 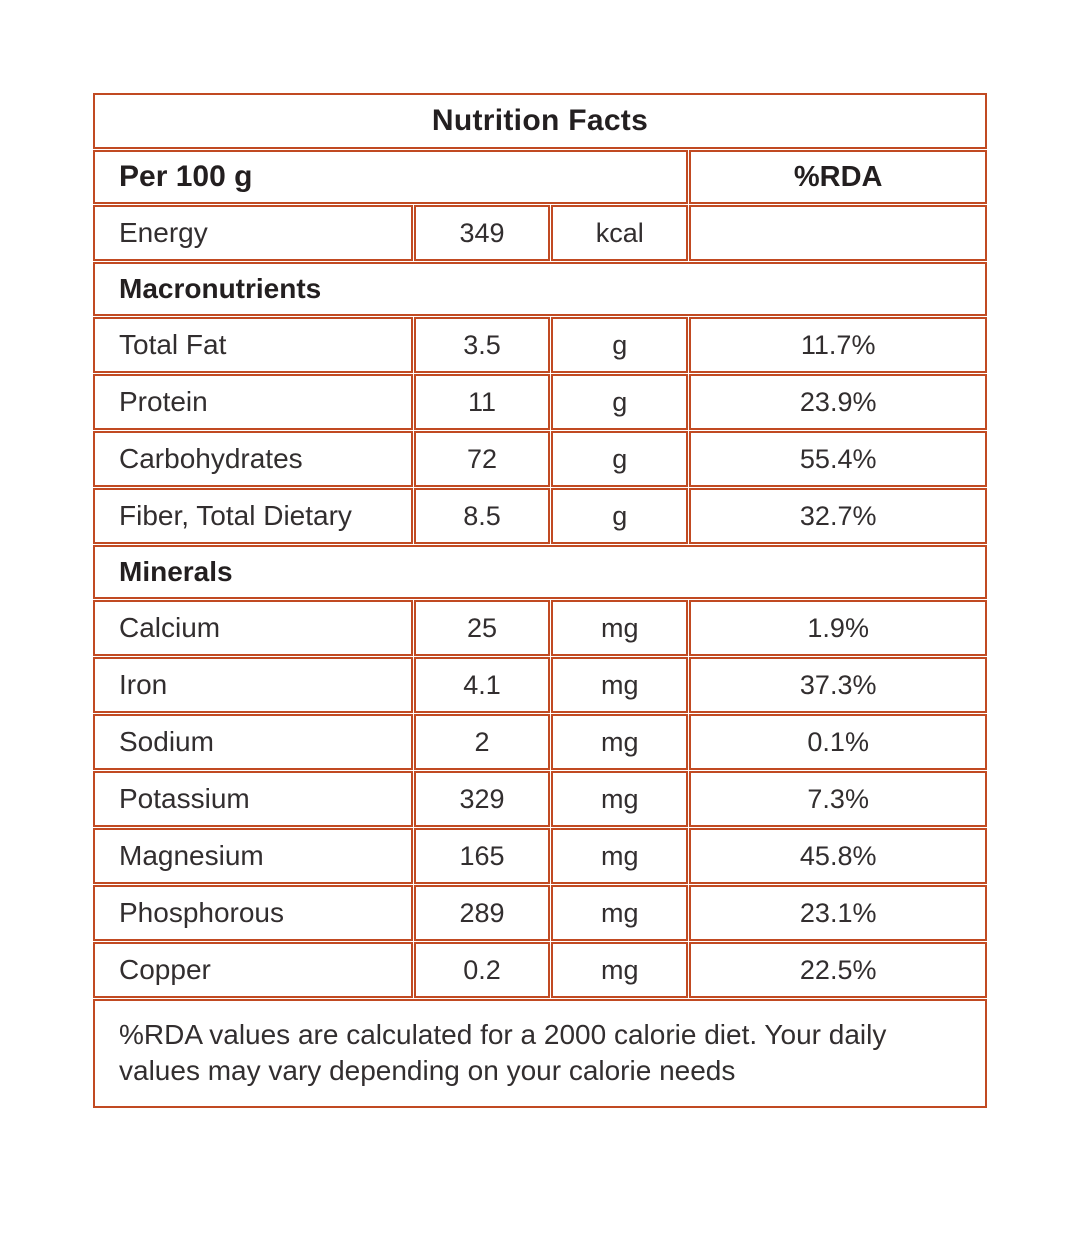 What do you see at coordinates (253, 516) in the screenshot?
I see `nutrient-name: Fiber, Total Dietary` at bounding box center [253, 516].